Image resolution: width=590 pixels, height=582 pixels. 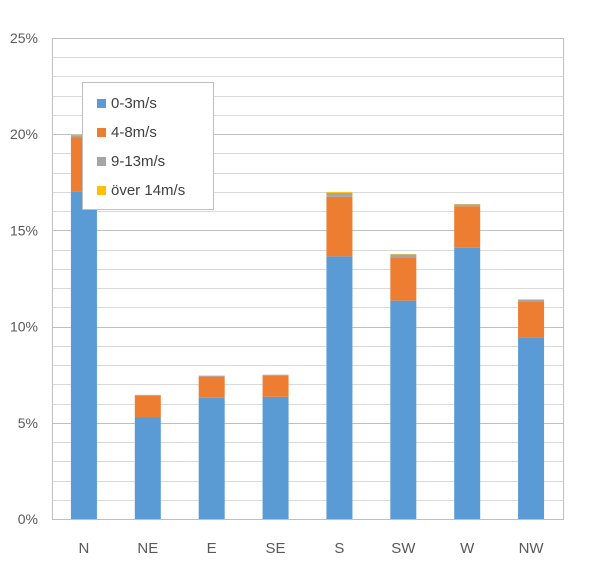 I want to click on x-tick-label: S, so click(x=339, y=548).